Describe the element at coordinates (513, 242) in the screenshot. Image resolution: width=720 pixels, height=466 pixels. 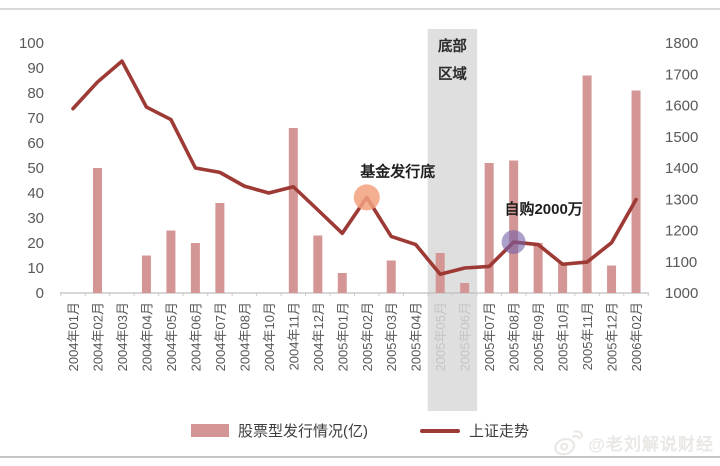
I see `self-purchase-marker` at that location.